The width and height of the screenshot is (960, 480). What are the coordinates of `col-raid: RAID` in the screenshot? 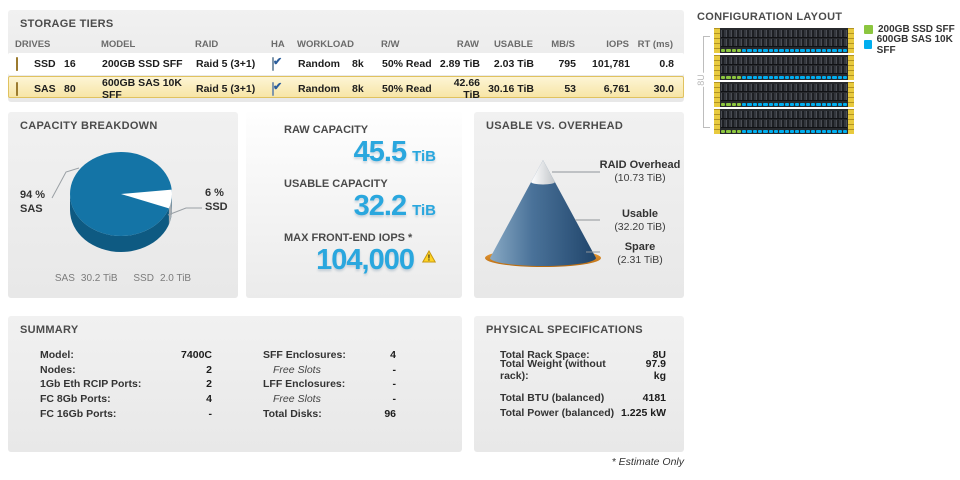 It's located at (207, 44).